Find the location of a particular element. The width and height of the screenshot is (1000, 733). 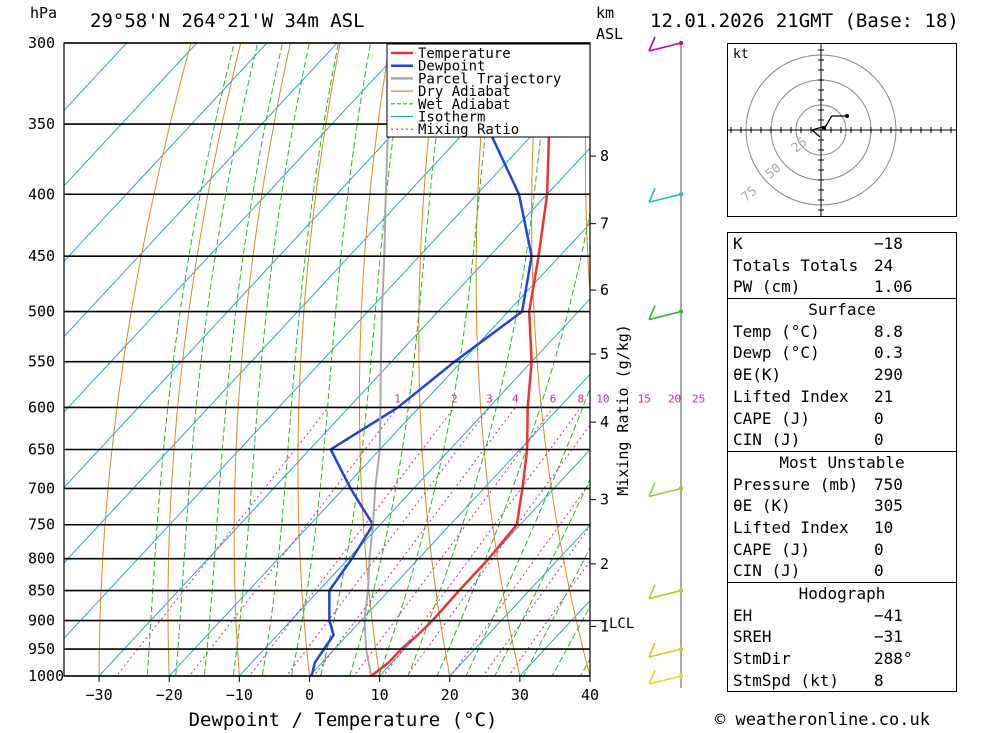

surface-row: Dewp (°C) 0.3 is located at coordinates (818, 353).